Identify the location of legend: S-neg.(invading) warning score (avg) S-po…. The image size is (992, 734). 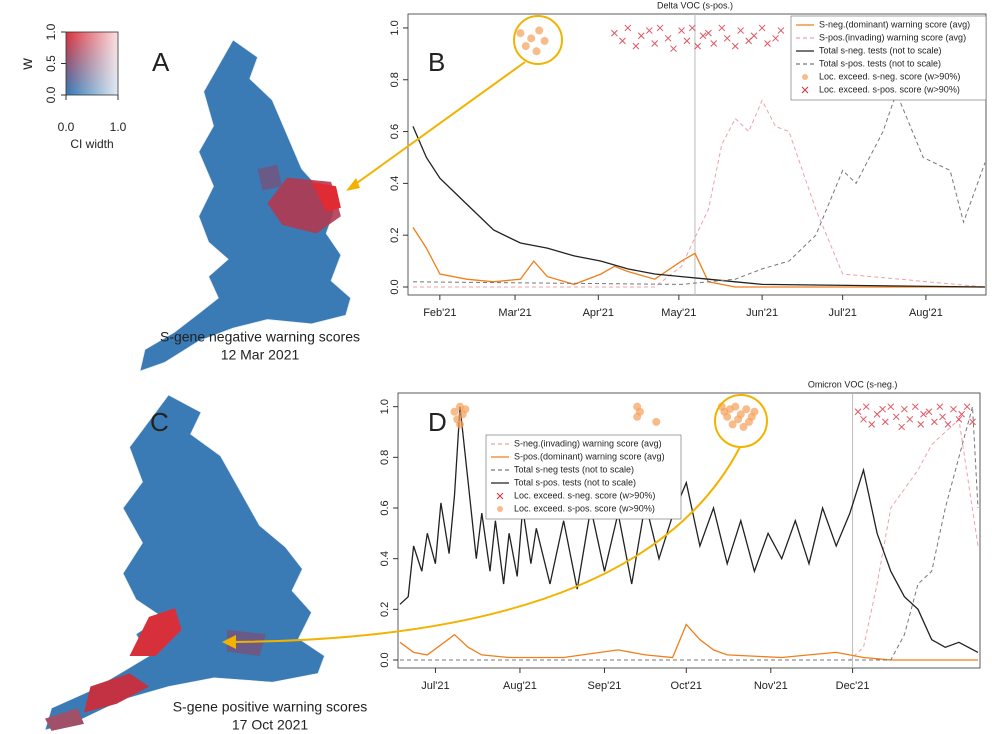
(583, 477).